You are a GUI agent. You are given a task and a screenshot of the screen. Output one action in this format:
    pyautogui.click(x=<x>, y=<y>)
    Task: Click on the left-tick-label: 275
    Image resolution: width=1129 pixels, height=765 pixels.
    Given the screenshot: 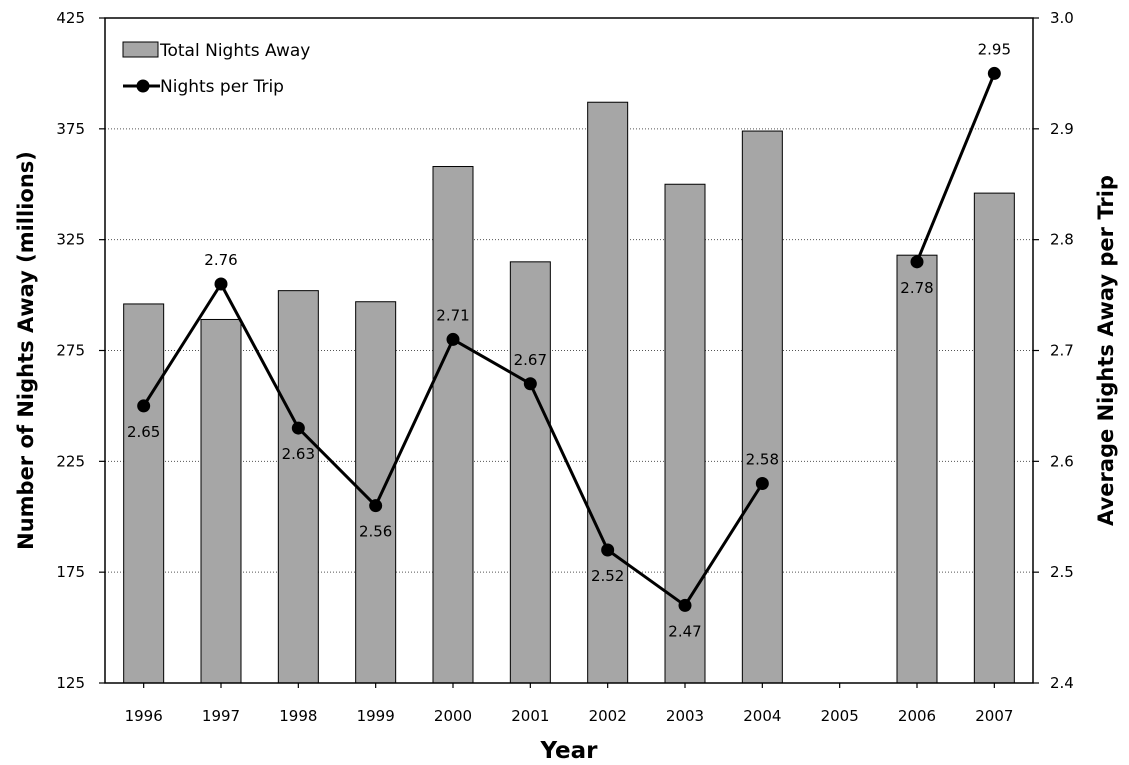 What is the action you would take?
    pyautogui.click(x=70, y=351)
    